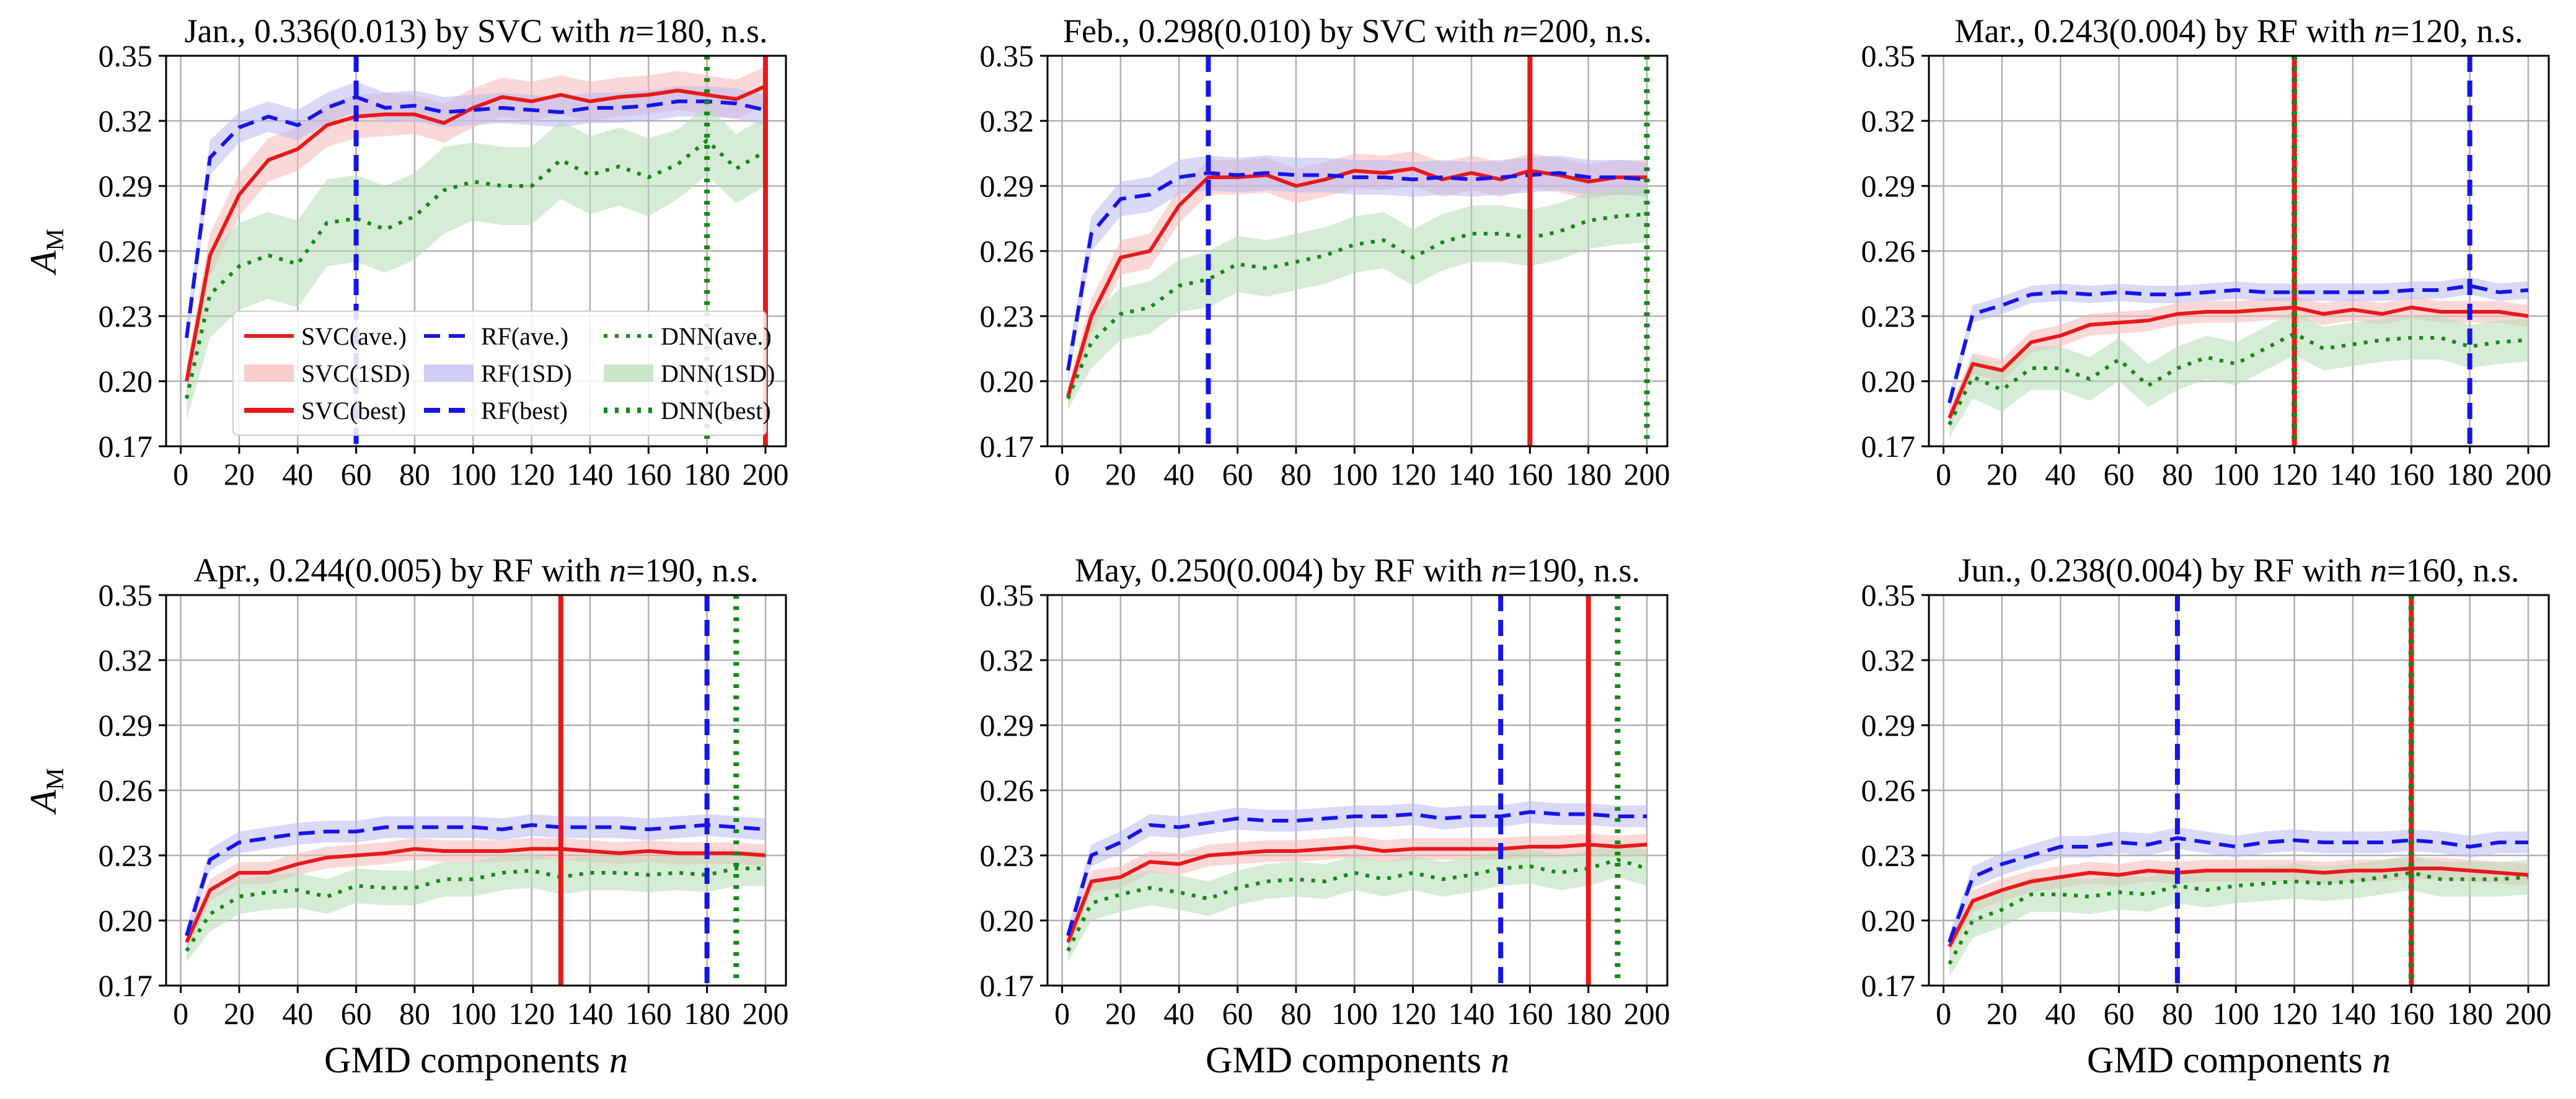  What do you see at coordinates (402, 570) in the screenshot?
I see `title-text: Apr., 0.244(0.005) by RF with` at bounding box center [402, 570].